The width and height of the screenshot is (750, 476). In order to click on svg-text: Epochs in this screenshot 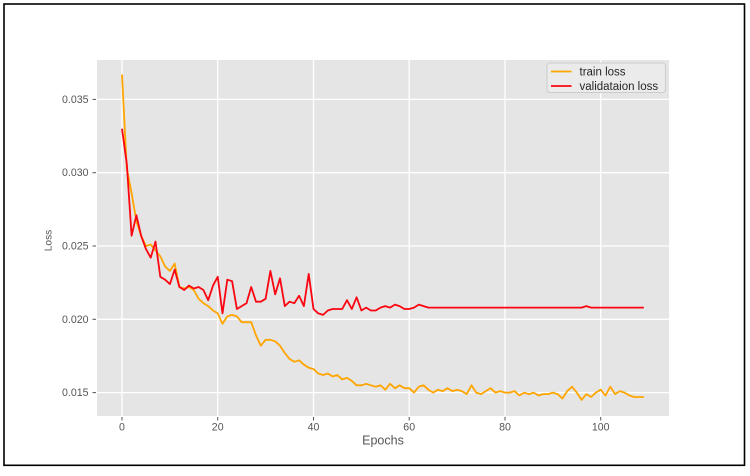, I will do `click(383, 441)`.